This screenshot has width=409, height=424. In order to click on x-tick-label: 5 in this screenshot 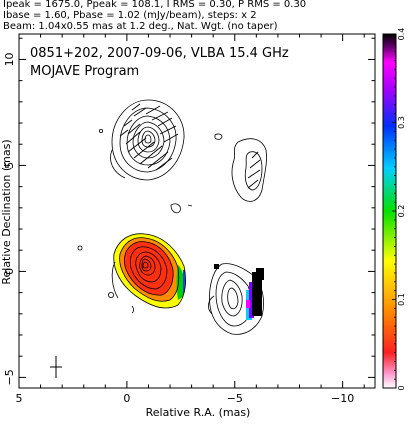, I will do `click(19, 398)`.